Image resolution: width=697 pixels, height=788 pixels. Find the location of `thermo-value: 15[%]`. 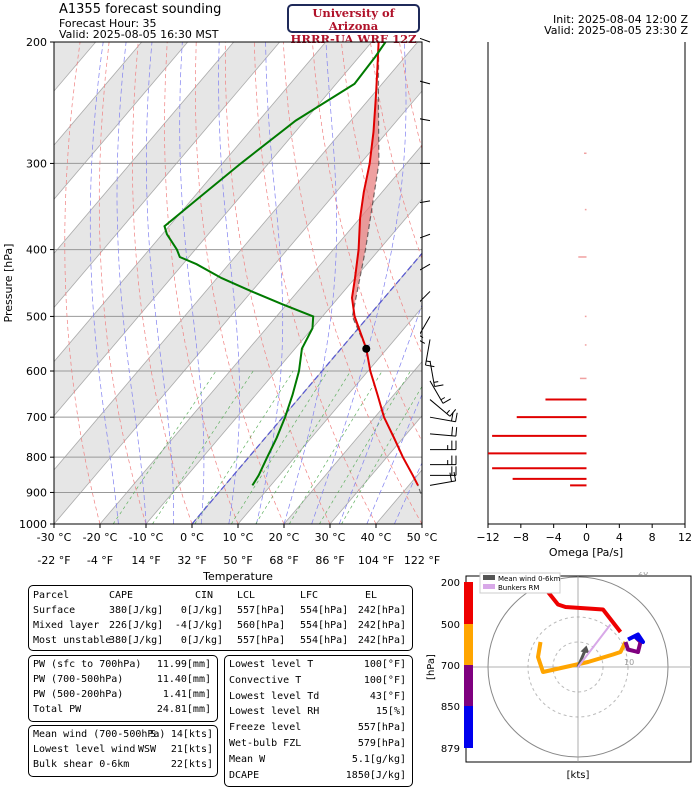

thermo-value: 15[%] is located at coordinates (390, 712).